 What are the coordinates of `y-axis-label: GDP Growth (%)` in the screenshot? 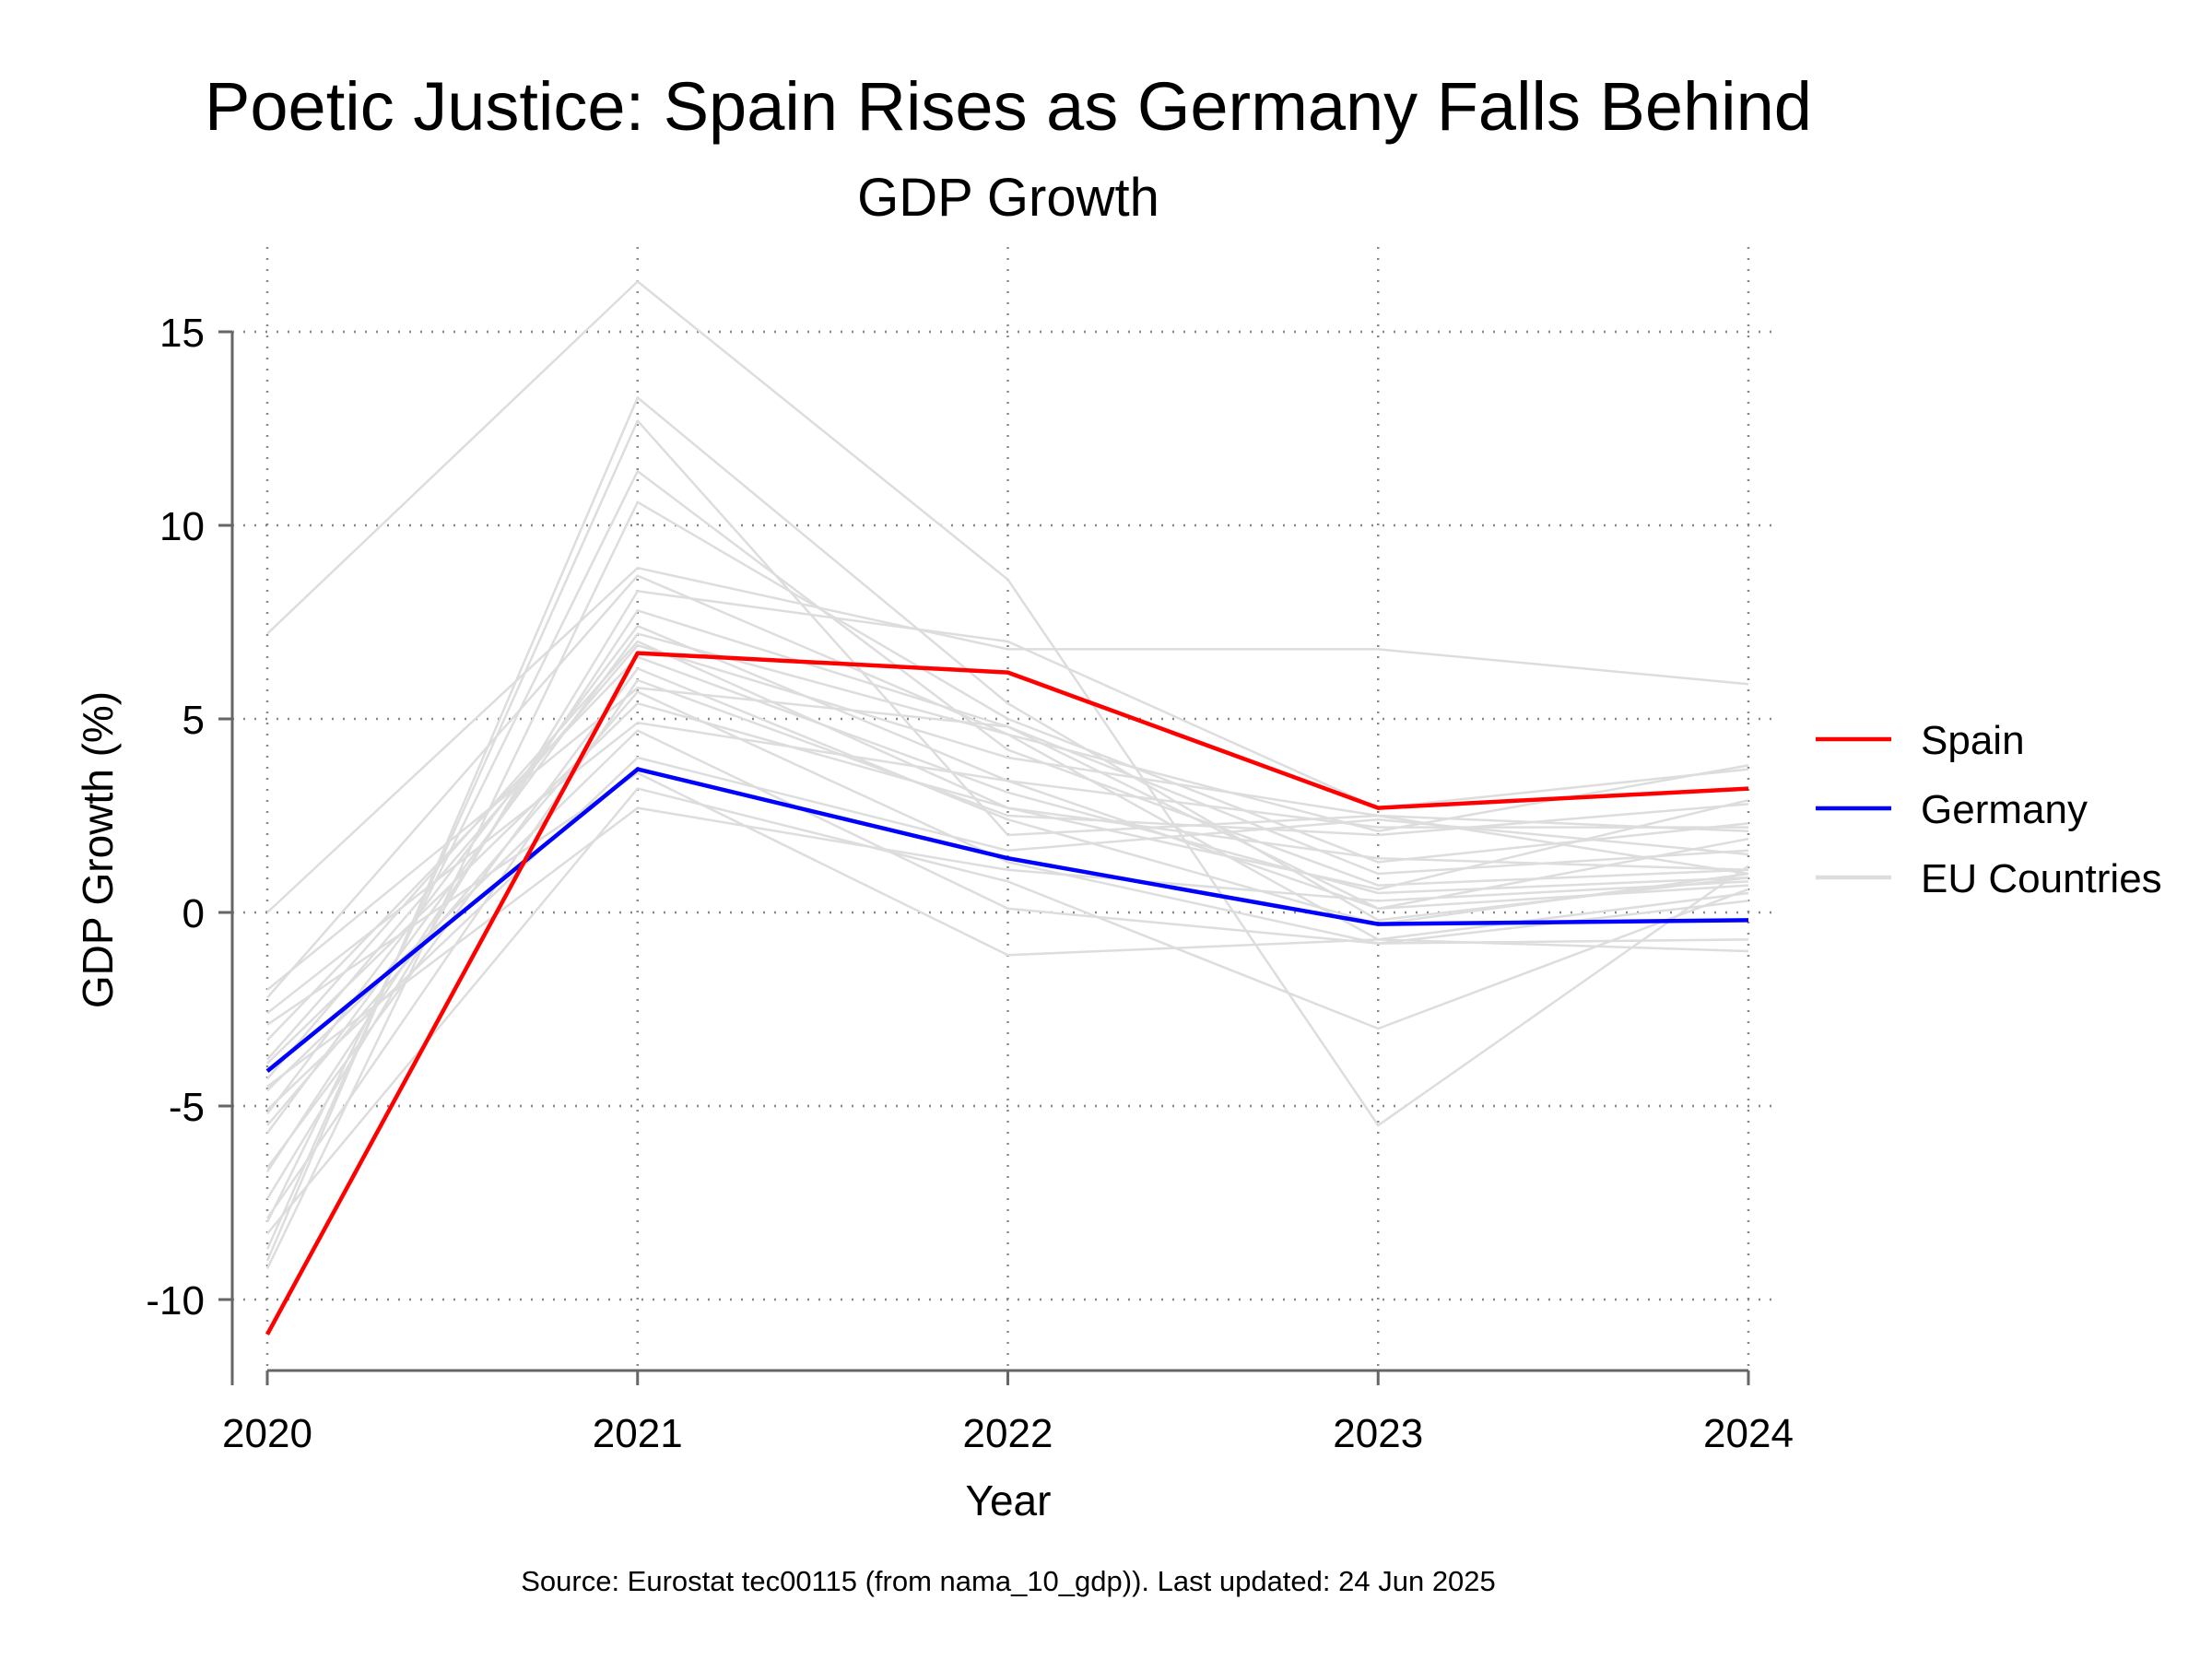 It's located at (98, 849).